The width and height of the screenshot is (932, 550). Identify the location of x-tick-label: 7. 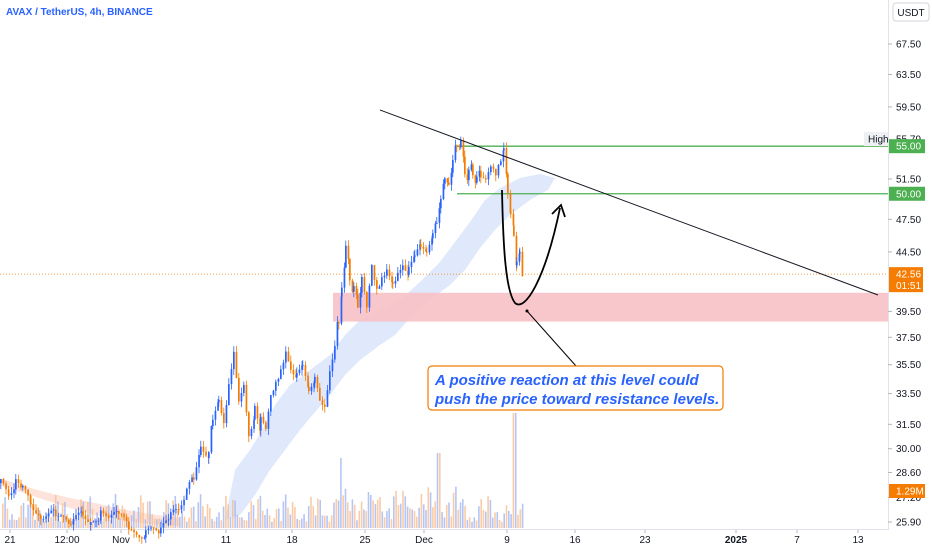
(797, 540).